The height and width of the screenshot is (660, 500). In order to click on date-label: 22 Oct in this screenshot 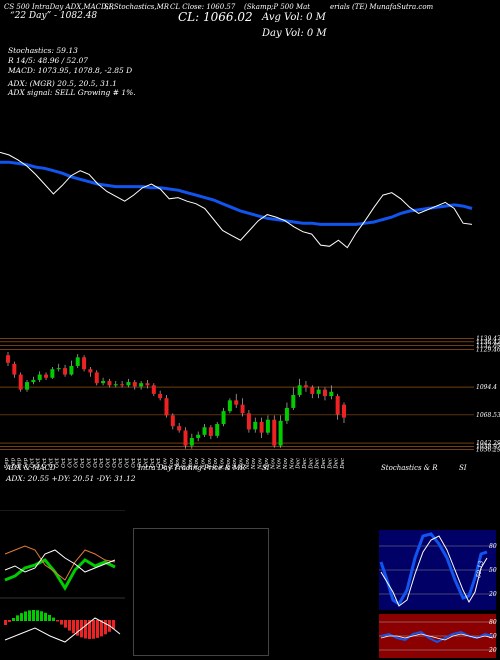, I will do `click(127, 463)`.